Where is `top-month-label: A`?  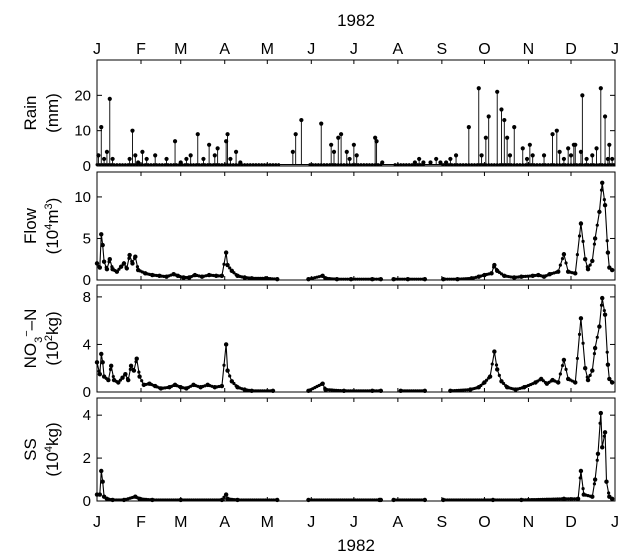 top-month-label: A is located at coordinates (398, 49).